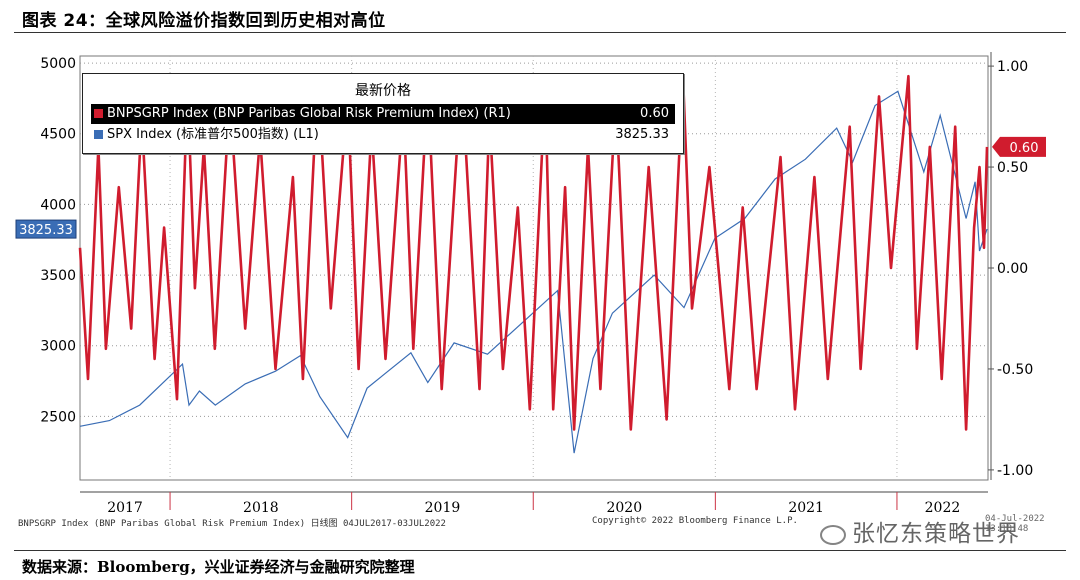  Describe the element at coordinates (58, 135) in the screenshot. I see `left-tick-label: 4500` at that location.